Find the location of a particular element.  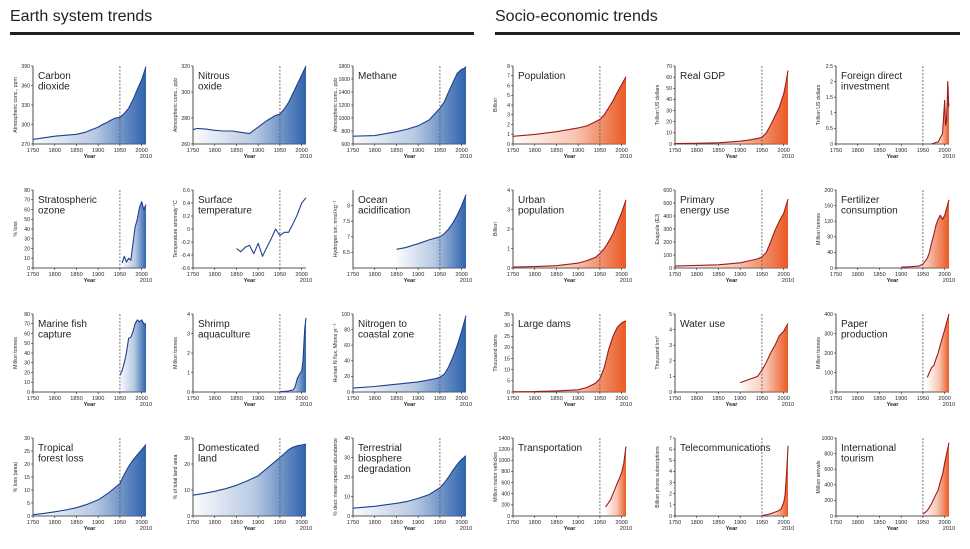

chart-title: Primary is located at coordinates (697, 200).